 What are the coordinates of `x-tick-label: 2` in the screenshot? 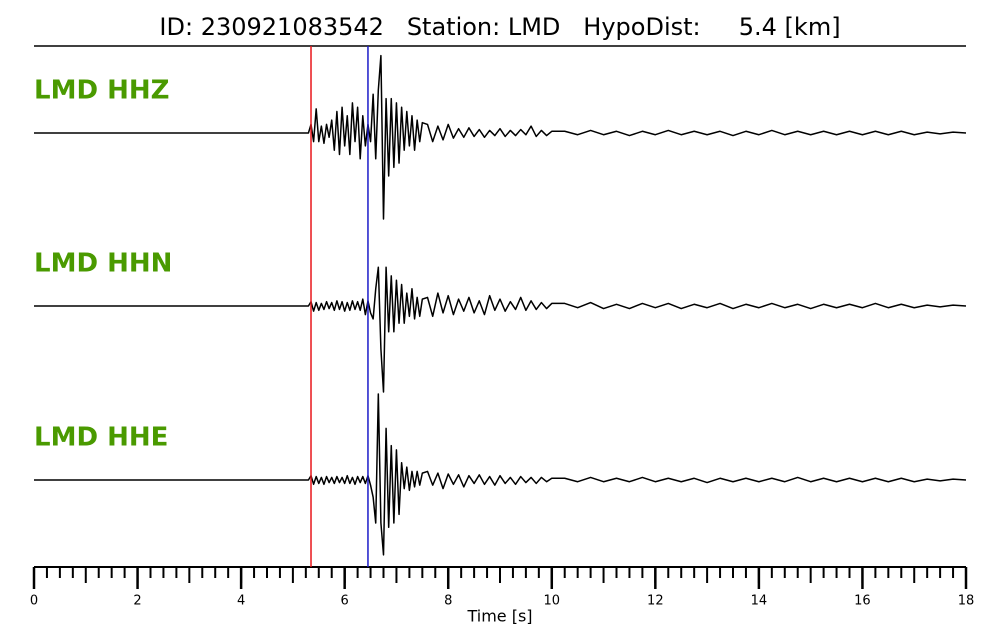 It's located at (137, 601).